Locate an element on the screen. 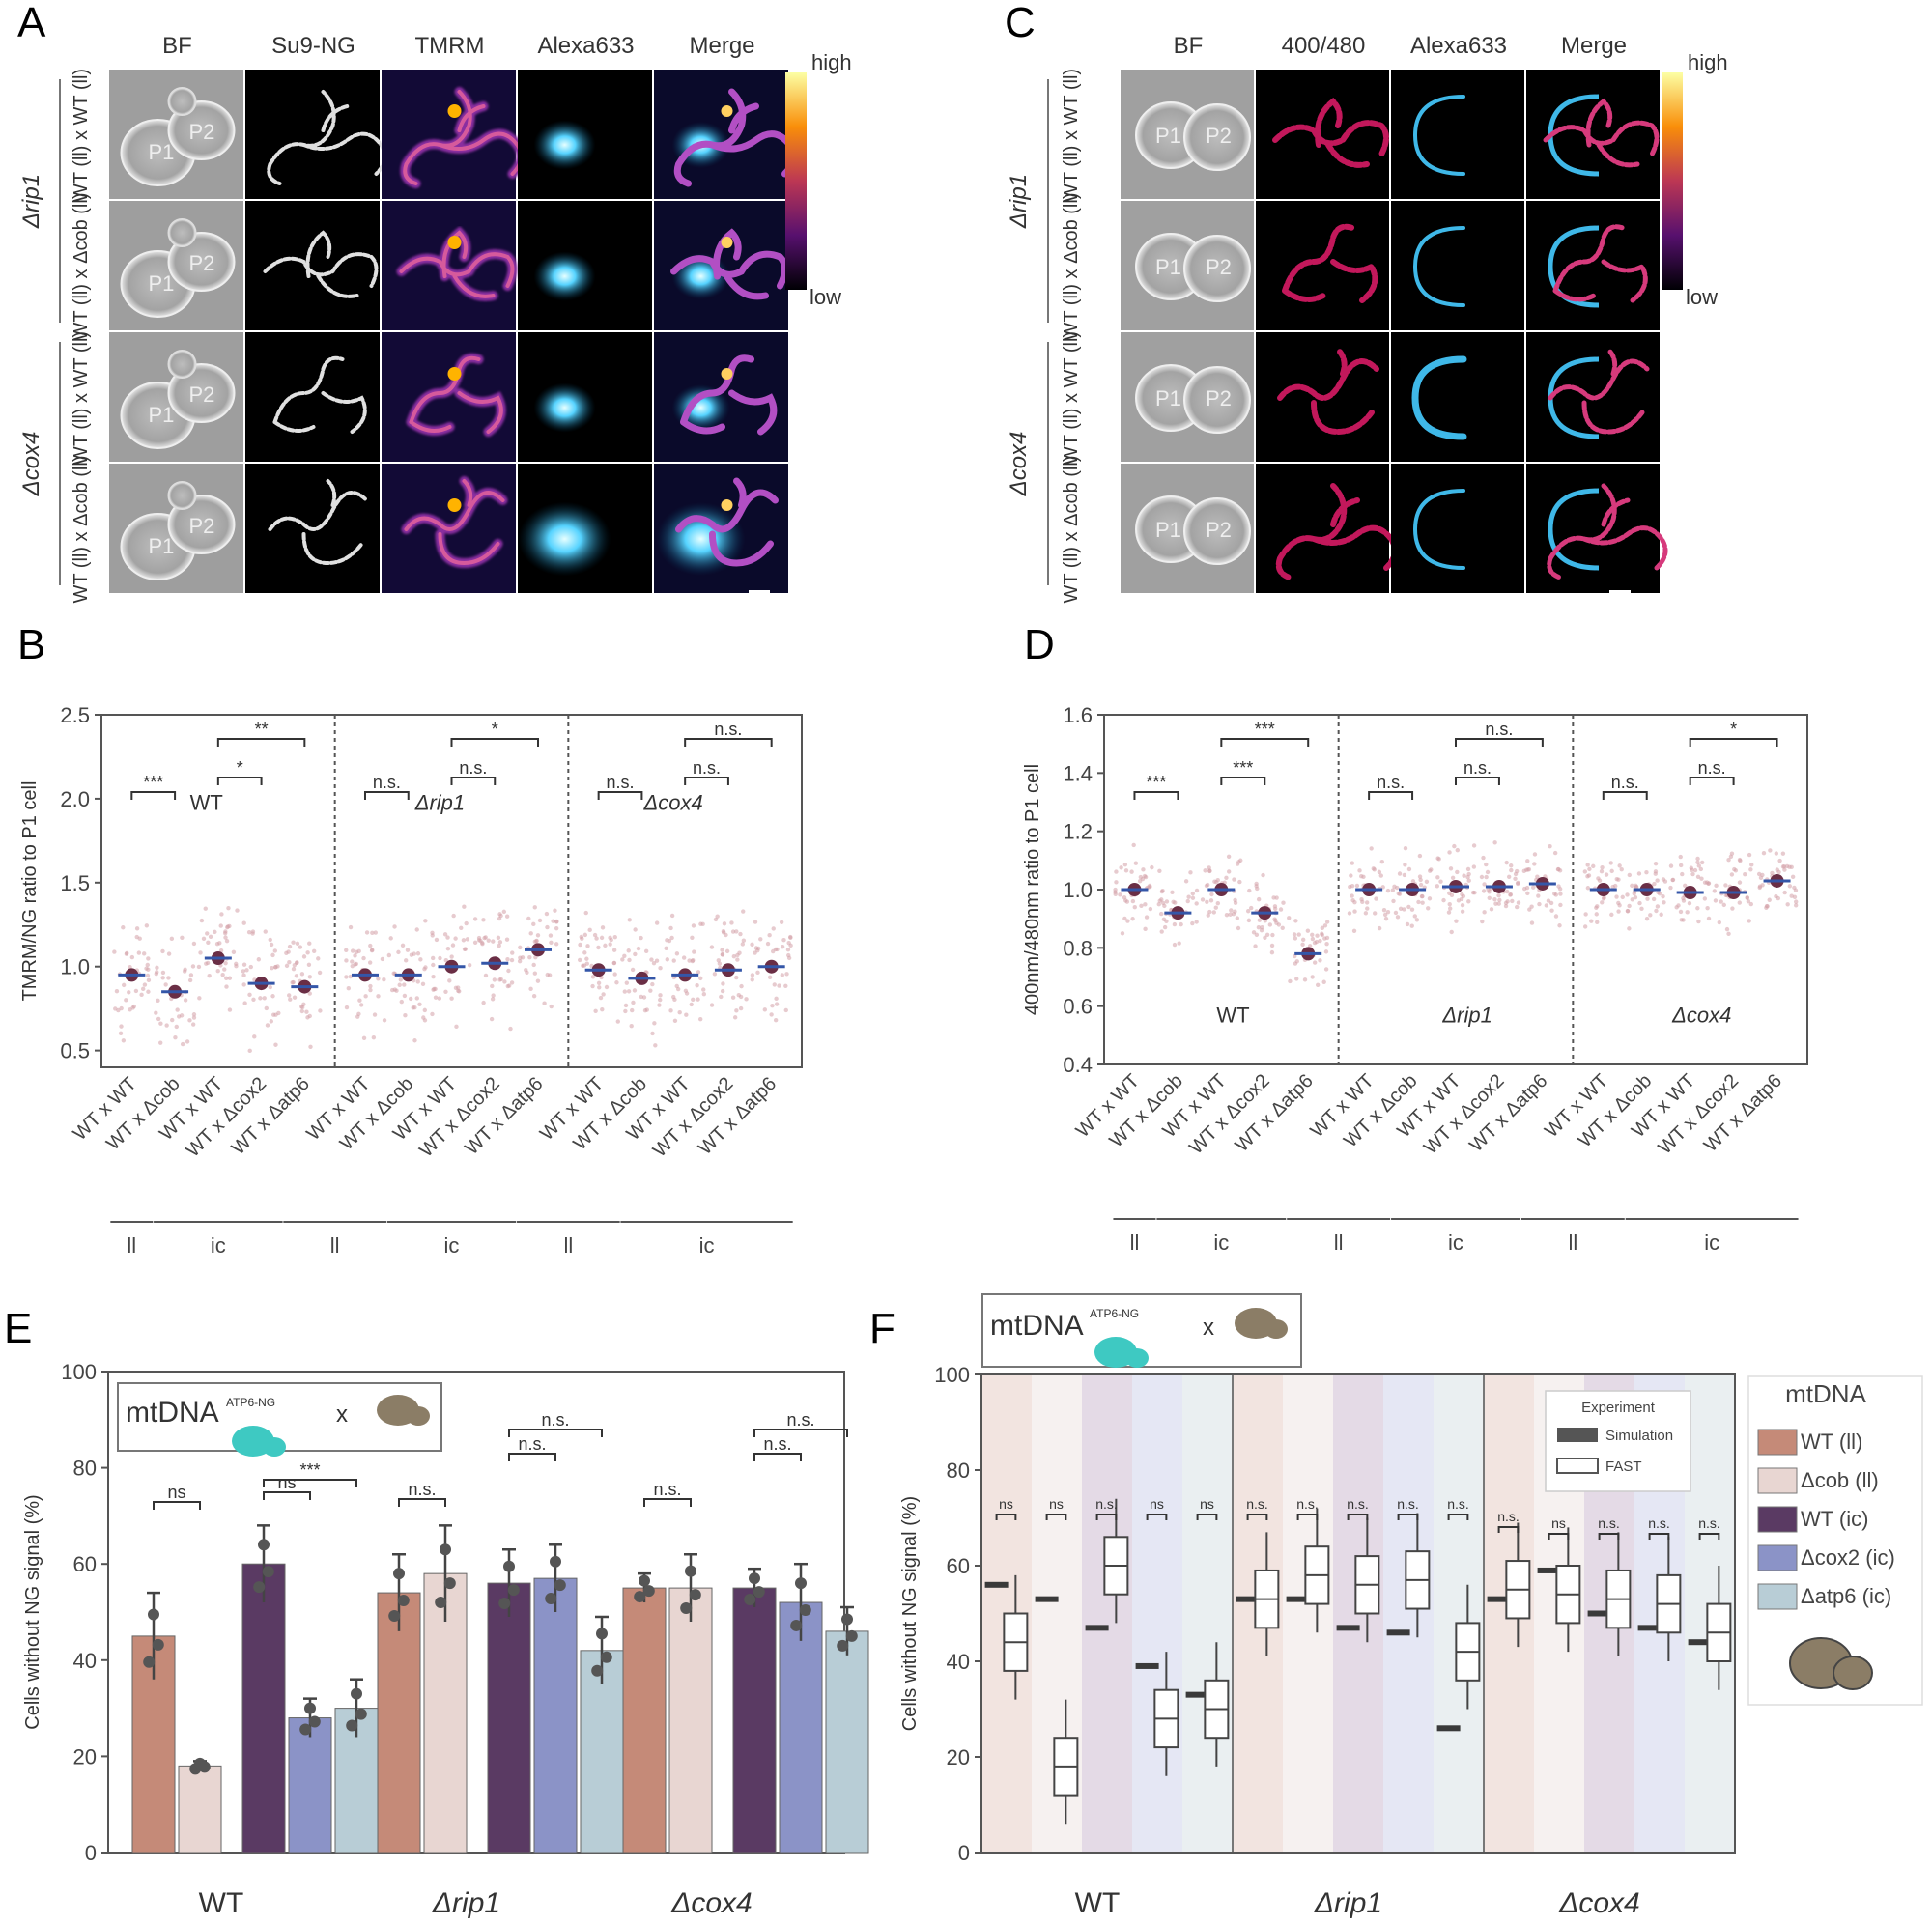 This screenshot has width=1932, height=1925. sig-label: ns is located at coordinates (1006, 1504).